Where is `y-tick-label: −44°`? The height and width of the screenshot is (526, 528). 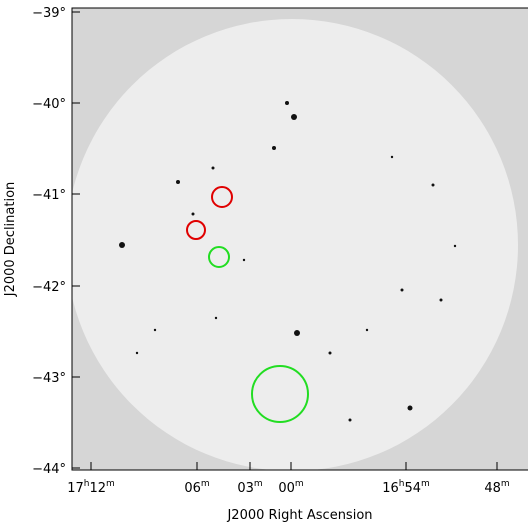
y-tick-label: −44° is located at coordinates (49, 469).